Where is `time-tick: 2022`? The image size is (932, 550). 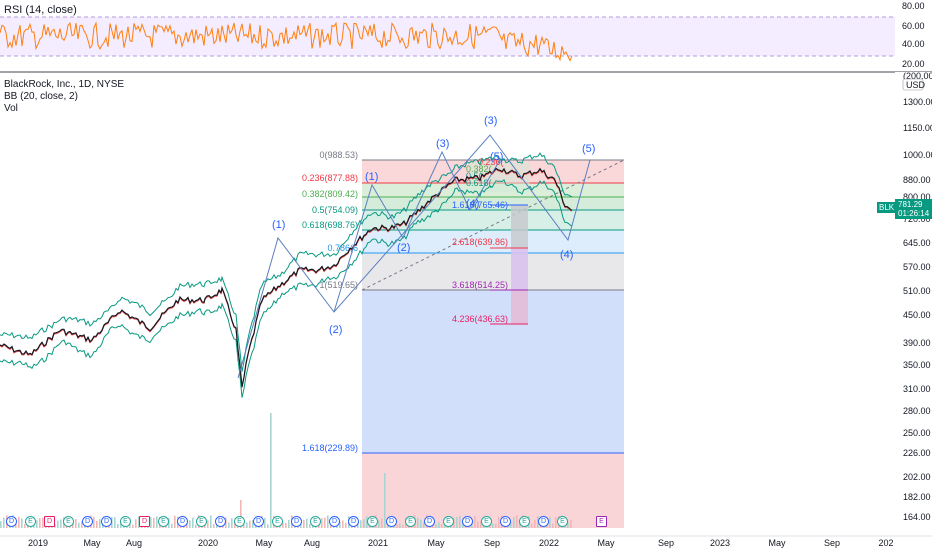 time-tick: 2022 is located at coordinates (549, 543).